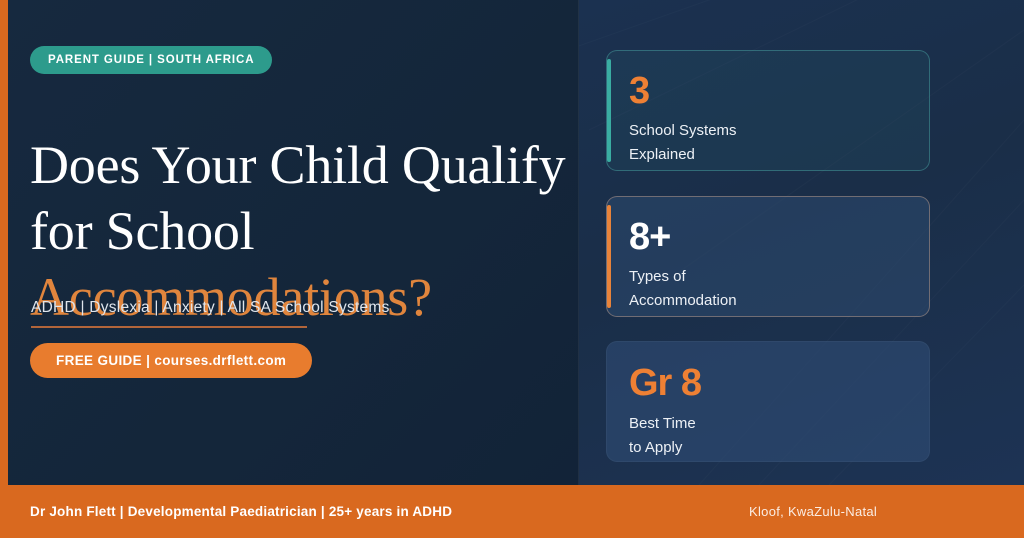 This screenshot has width=1024, height=538. What do you see at coordinates (662, 154) in the screenshot?
I see `stat-card-label-line-2: Explained` at bounding box center [662, 154].